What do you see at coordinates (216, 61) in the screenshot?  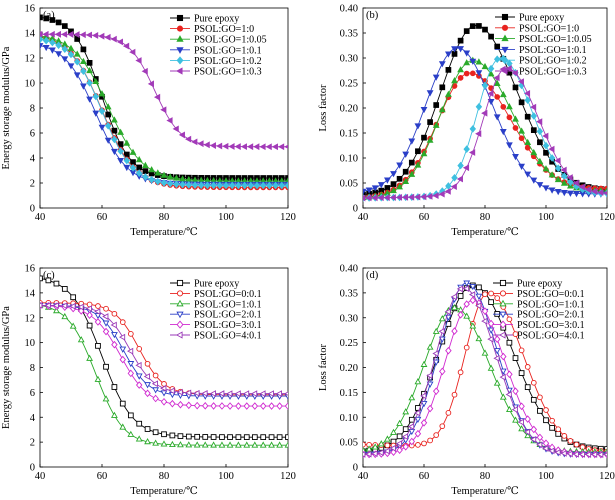 I see `legend-entry: PSOL:GO=1:0.2` at bounding box center [216, 61].